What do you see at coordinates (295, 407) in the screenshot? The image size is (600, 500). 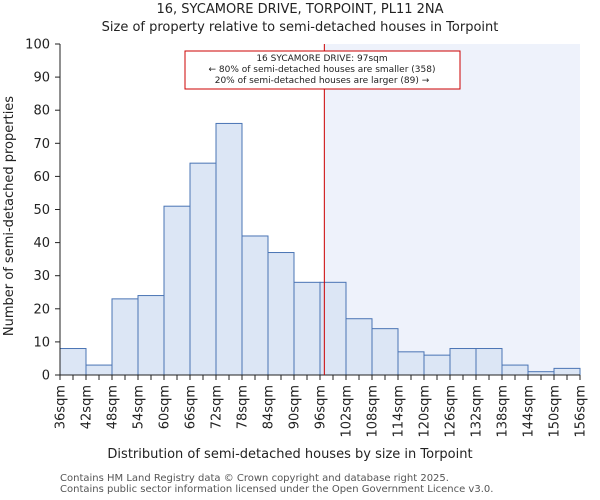 I see `x-tick-label: 90sqm` at bounding box center [295, 407].